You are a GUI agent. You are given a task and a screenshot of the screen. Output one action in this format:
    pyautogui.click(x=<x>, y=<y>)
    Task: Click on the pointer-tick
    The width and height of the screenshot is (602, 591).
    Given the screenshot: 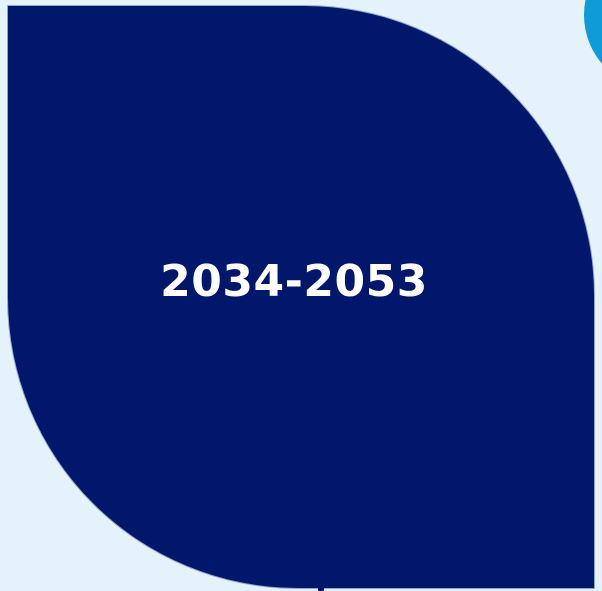 What is the action you would take?
    pyautogui.click(x=321, y=587)
    